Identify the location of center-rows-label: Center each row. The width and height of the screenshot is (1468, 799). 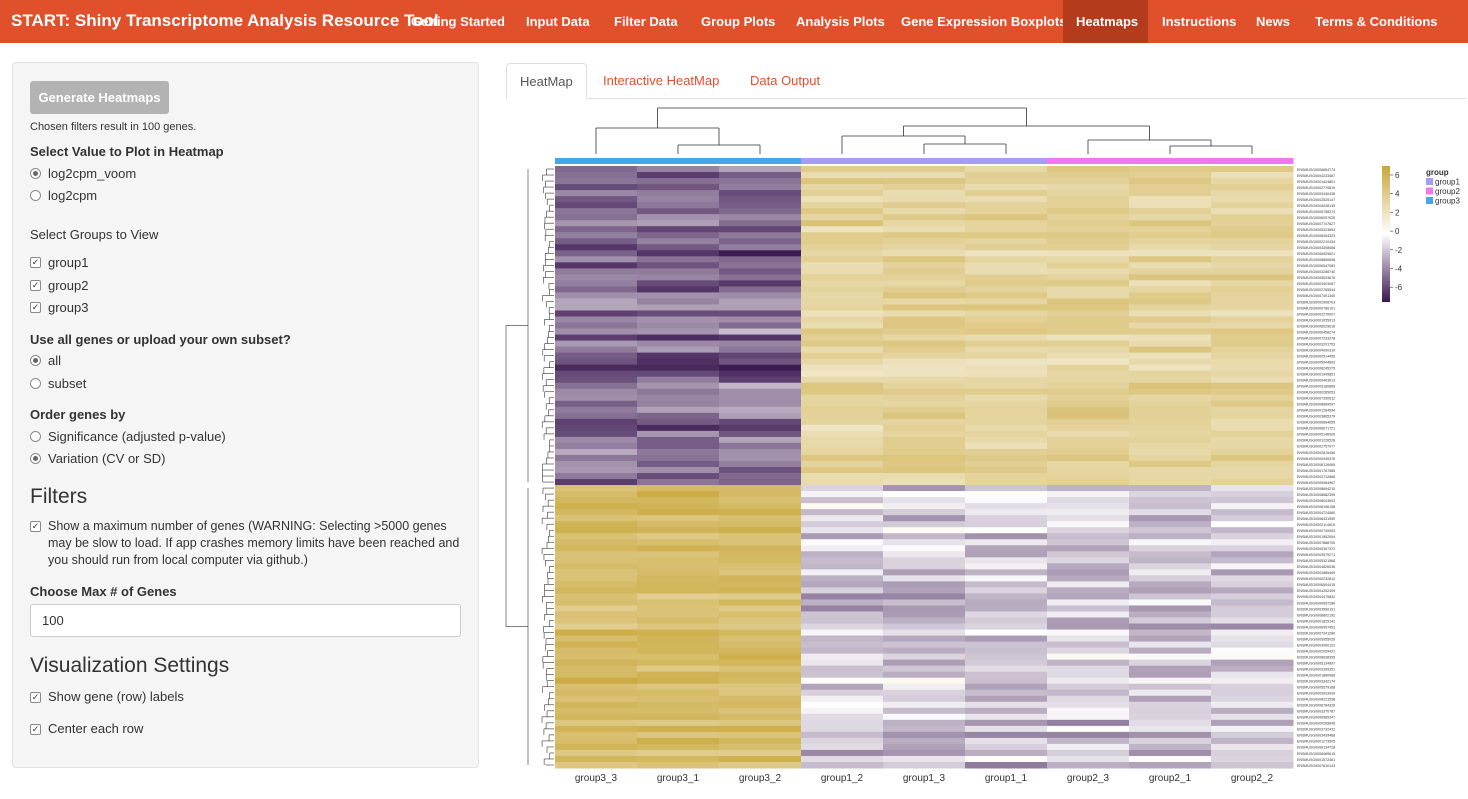
(96, 728).